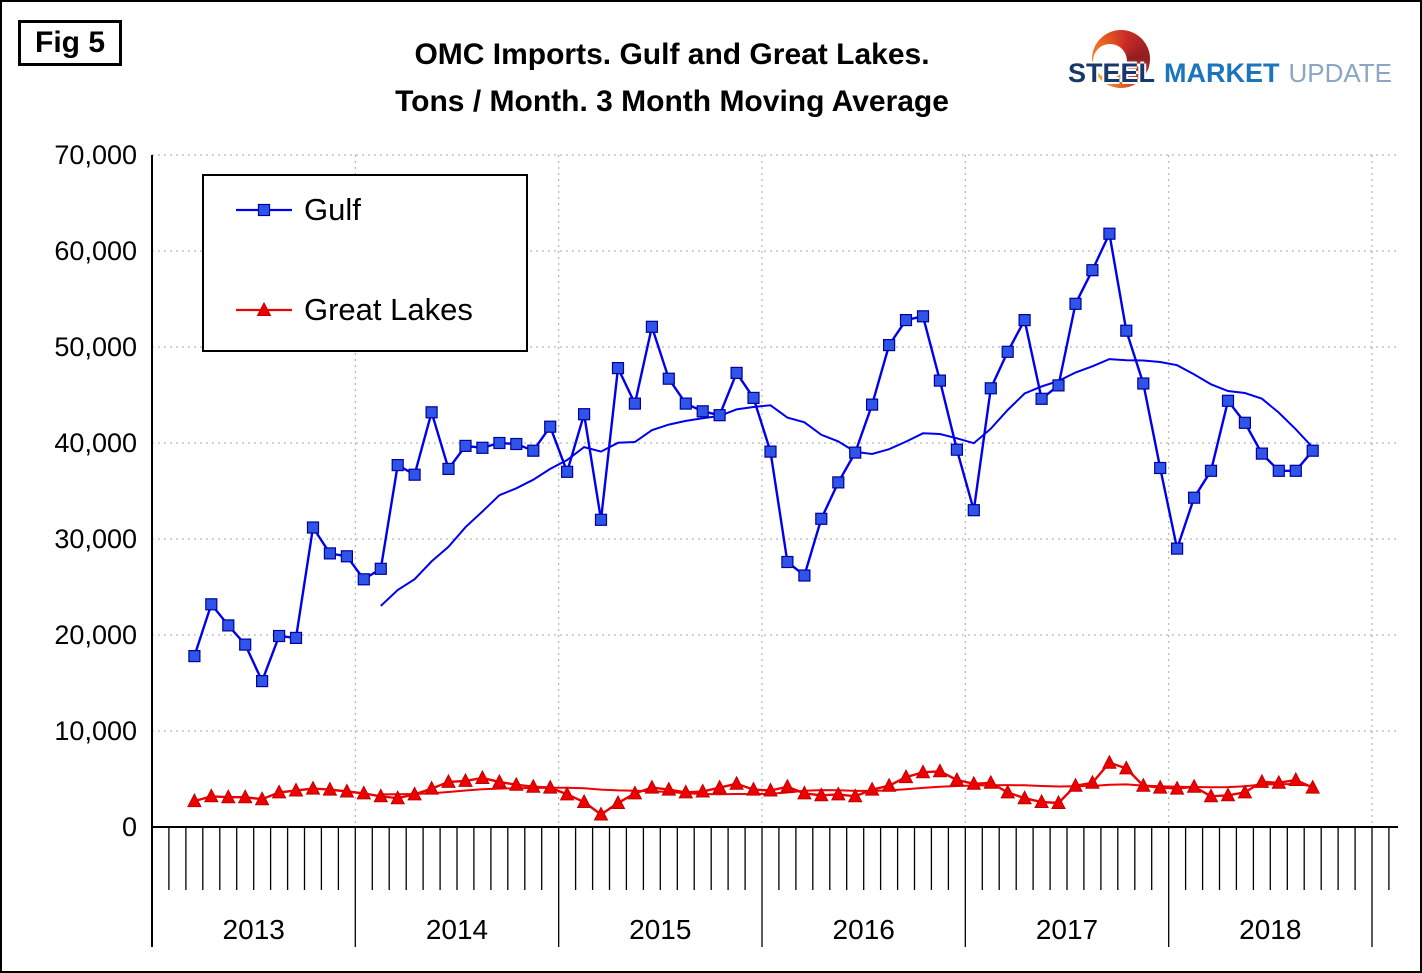 The width and height of the screenshot is (1422, 973). Describe the element at coordinates (95, 155) in the screenshot. I see `y-tick-label: 70,000` at that location.